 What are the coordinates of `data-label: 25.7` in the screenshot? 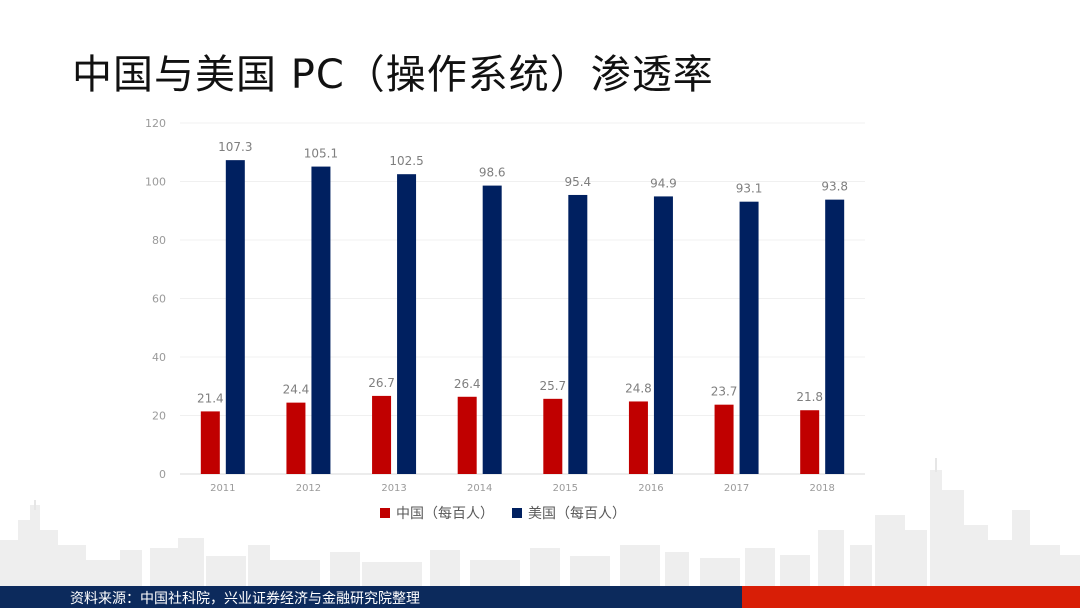 It's located at (552, 386).